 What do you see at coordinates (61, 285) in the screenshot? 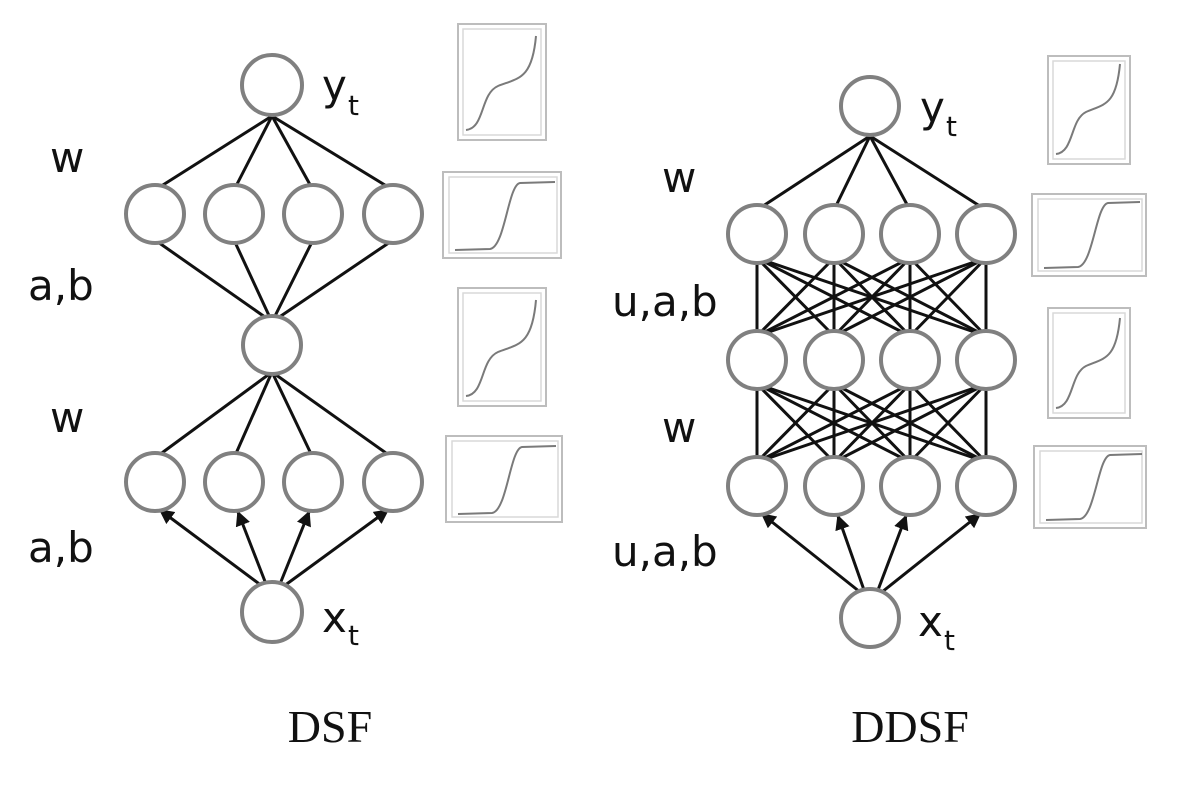
I see `dsf-layer-label-2: a,b` at bounding box center [61, 285].